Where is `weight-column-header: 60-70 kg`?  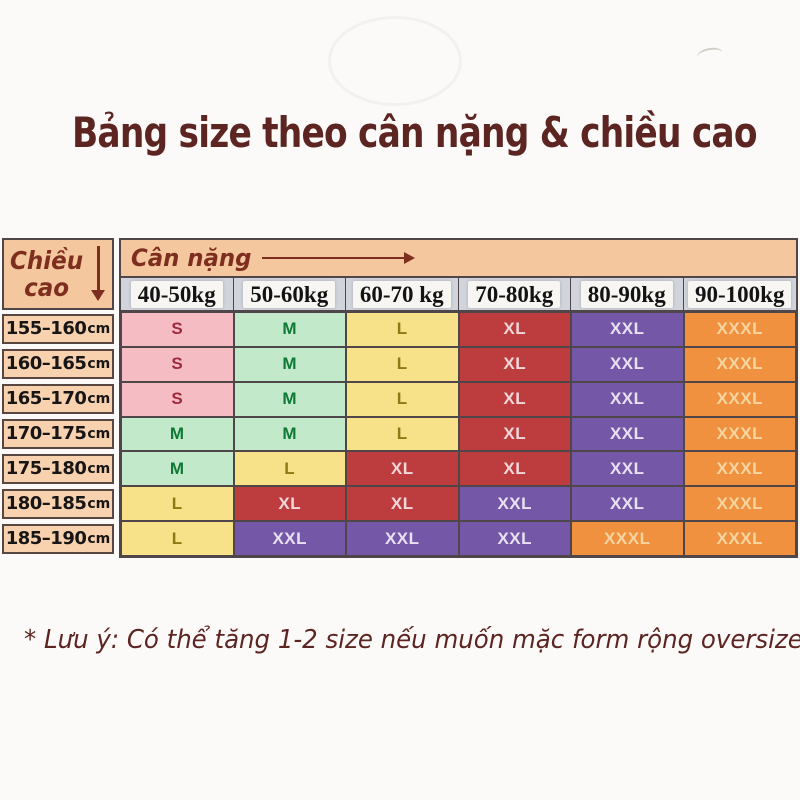 weight-column-header: 60-70 kg is located at coordinates (402, 294).